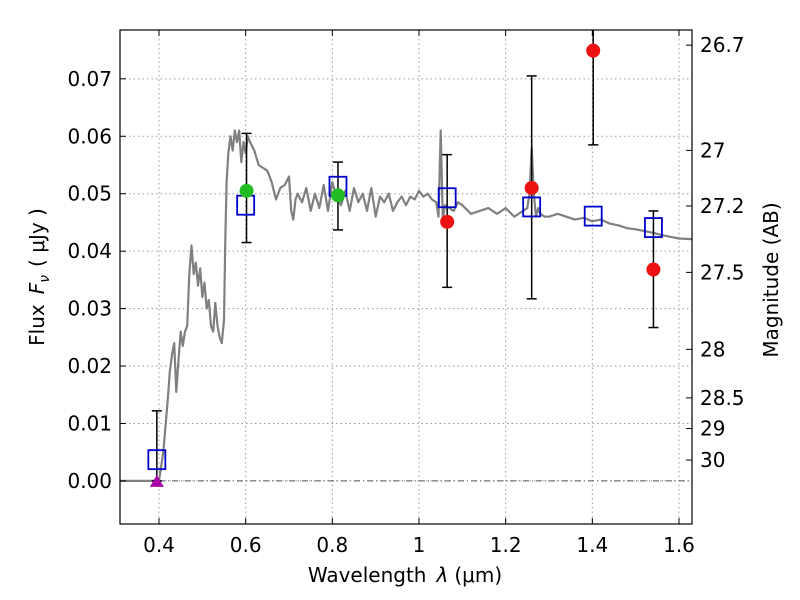 The image size is (800, 600). What do you see at coordinates (89, 366) in the screenshot?
I see `y-tick-label: 0.02` at bounding box center [89, 366].